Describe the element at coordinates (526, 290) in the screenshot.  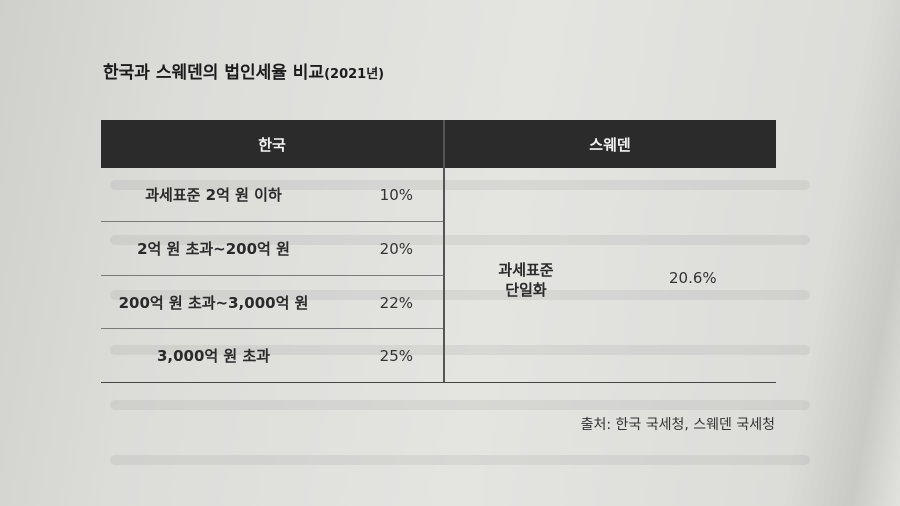
I see `sweden-bracket-line2: 단일화` at that location.